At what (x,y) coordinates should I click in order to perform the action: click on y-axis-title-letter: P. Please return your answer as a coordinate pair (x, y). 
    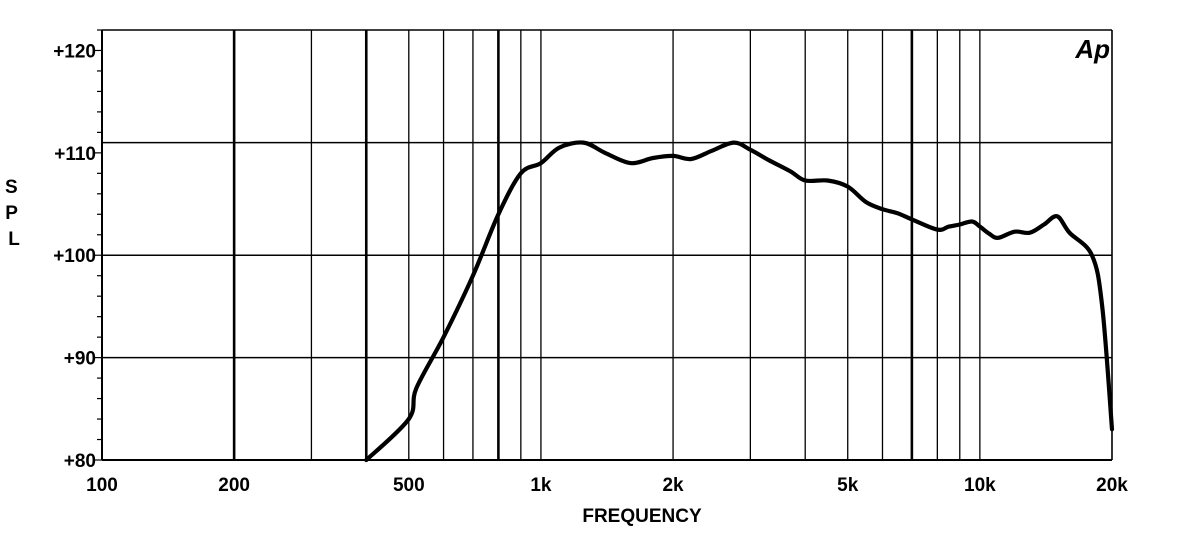
    Looking at the image, I should click on (11, 213).